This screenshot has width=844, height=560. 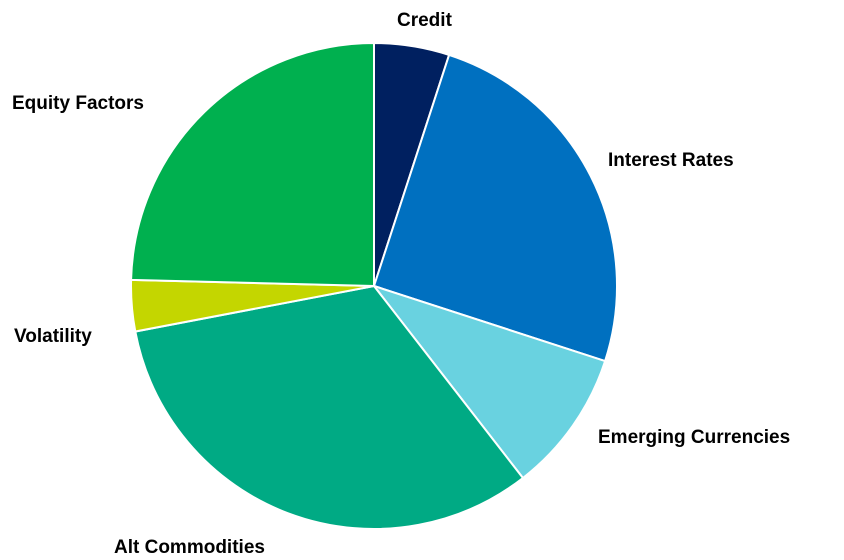 I want to click on pie-slice-equity-factors, so click(x=252, y=164).